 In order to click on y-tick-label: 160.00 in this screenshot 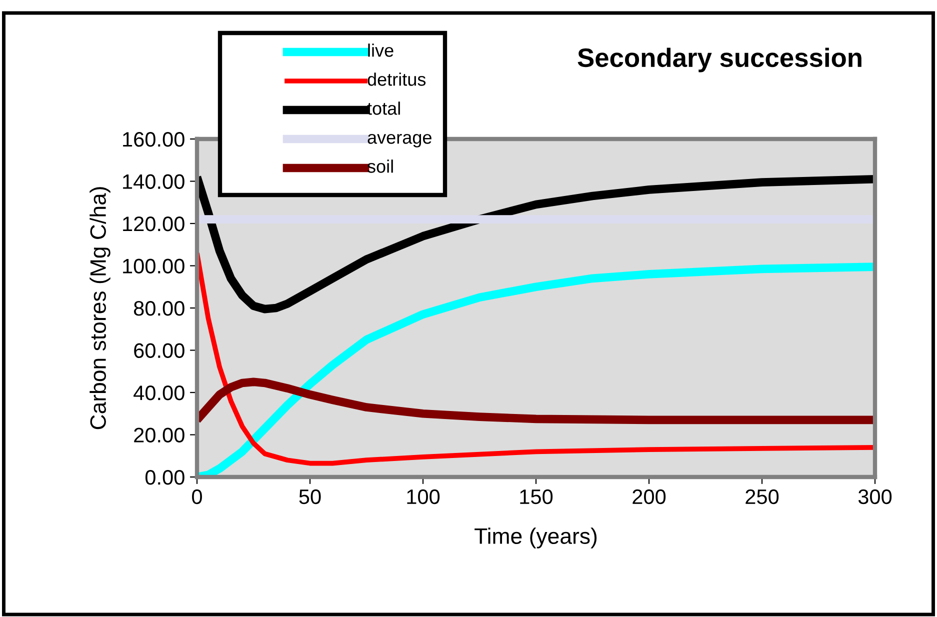, I will do `click(153, 139)`.